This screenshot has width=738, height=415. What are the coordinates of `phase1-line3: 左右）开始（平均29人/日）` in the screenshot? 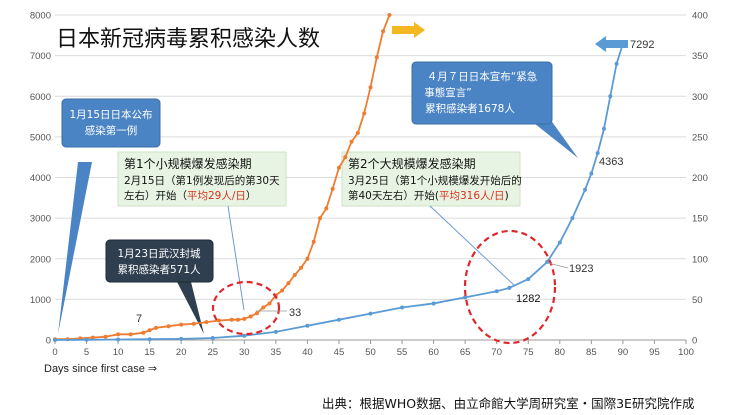 It's located at (190, 195).